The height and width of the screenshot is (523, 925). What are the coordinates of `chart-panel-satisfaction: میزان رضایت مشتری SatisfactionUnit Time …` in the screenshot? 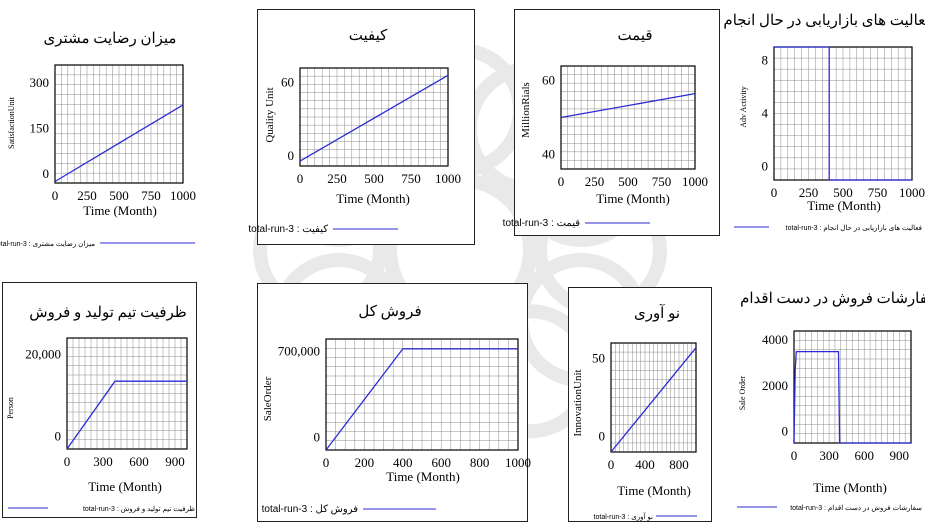 It's located at (105, 127).